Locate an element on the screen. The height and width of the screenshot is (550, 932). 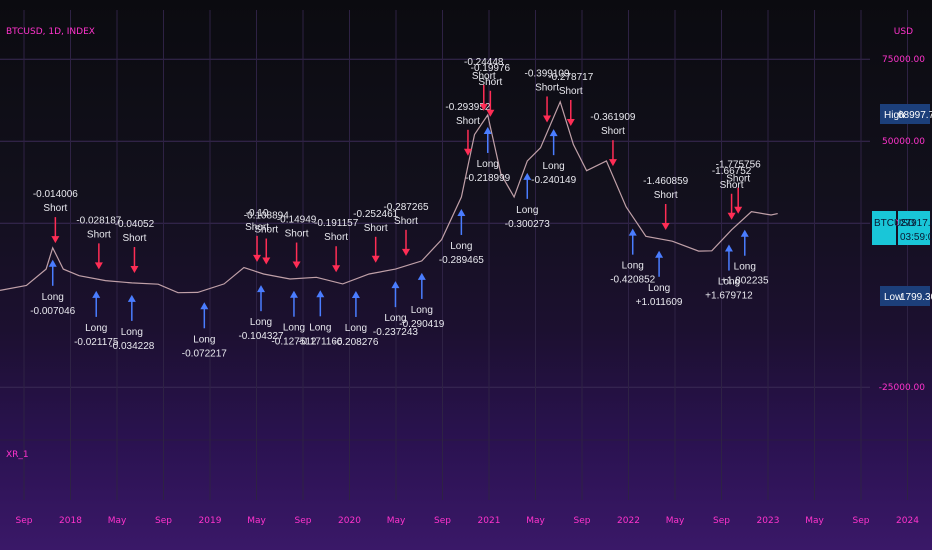
x-tick-label: 2021 is located at coordinates (489, 521).